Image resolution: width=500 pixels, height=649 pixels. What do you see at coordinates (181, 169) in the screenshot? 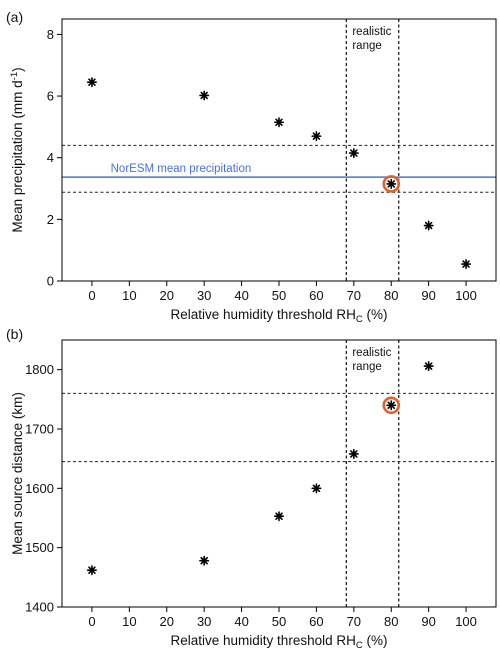
I see `ref-line-label: NorESM mean precipitation` at bounding box center [181, 169].